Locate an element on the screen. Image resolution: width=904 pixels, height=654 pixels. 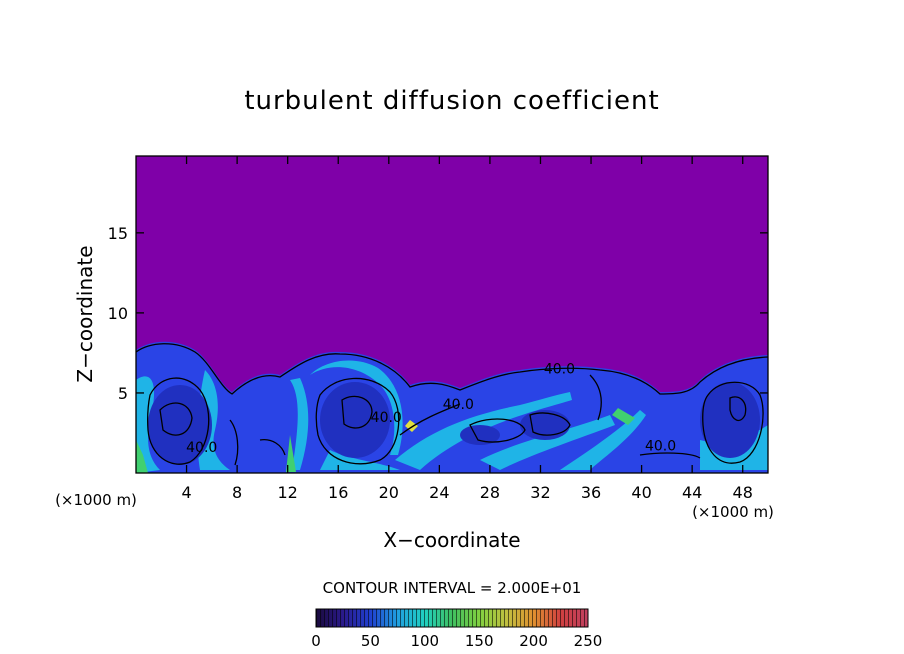
x-tick-label: 28 is located at coordinates (490, 492).